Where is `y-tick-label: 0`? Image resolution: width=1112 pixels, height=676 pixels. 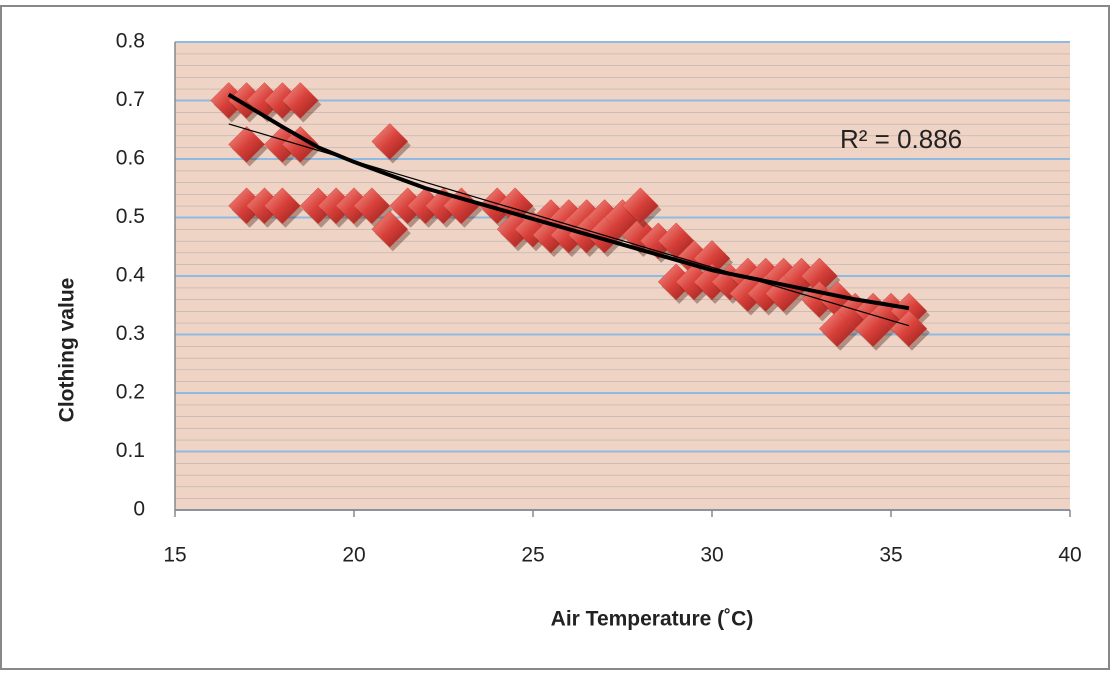 y-tick-label: 0 is located at coordinates (139, 509).